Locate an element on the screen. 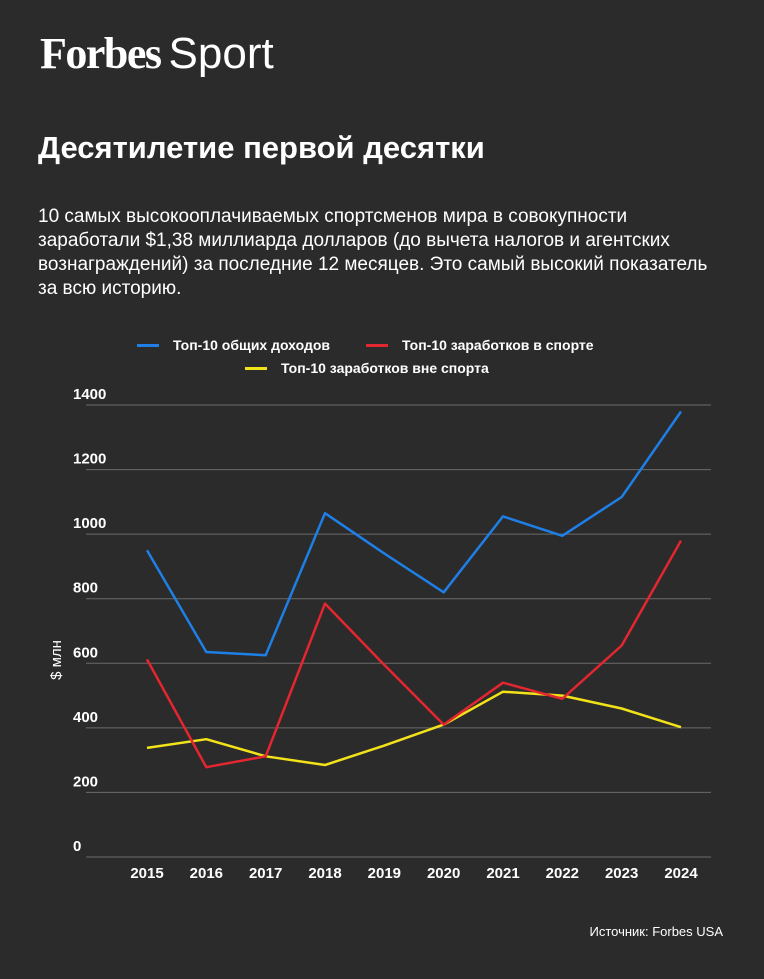 The width and height of the screenshot is (764, 979). x-tick-label: 2020 is located at coordinates (443, 873).